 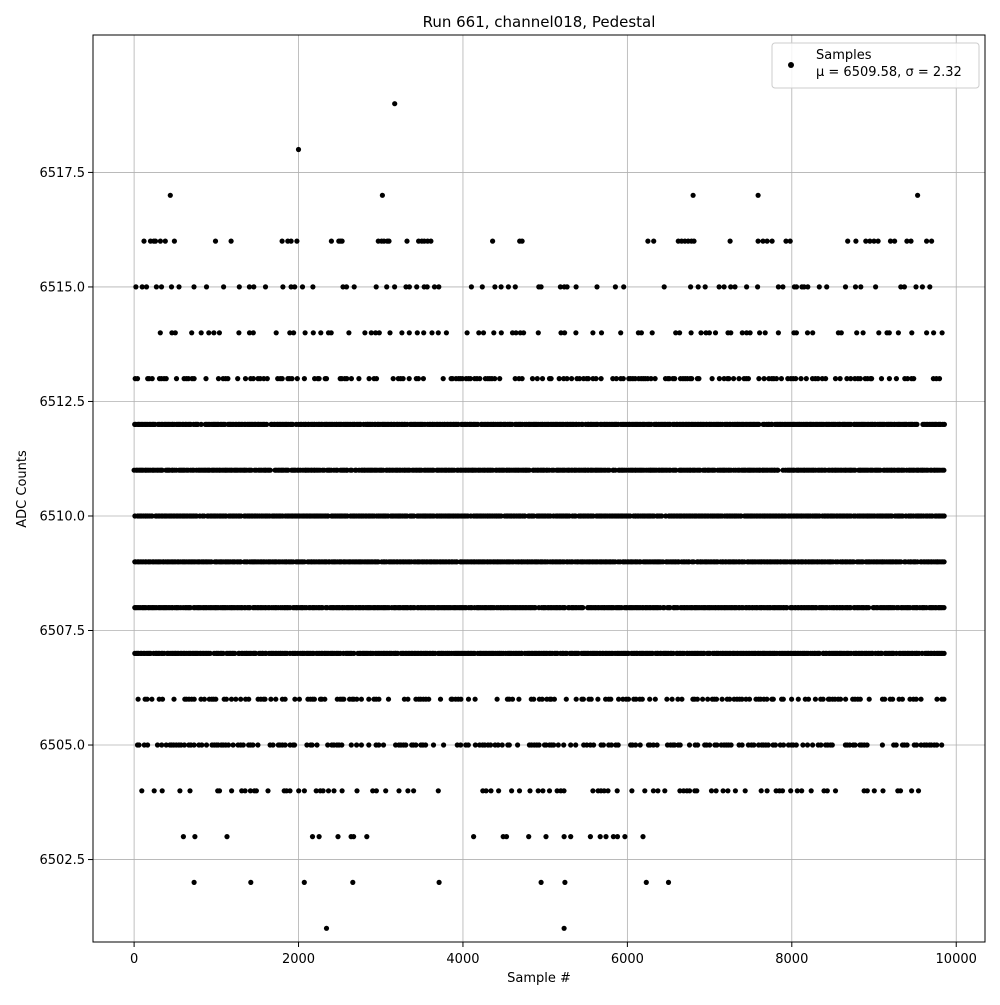 What do you see at coordinates (844, 55) in the screenshot?
I see `legend-series-name: Samples` at bounding box center [844, 55].